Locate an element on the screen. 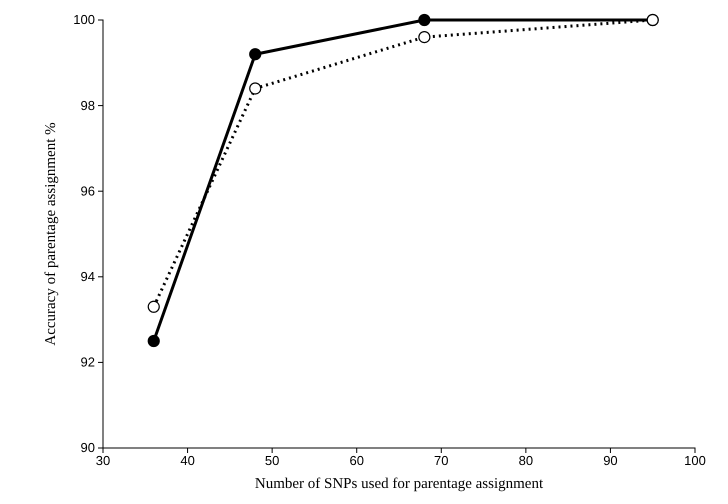 The image size is (728, 504). x-tick-label: 80 is located at coordinates (526, 460).